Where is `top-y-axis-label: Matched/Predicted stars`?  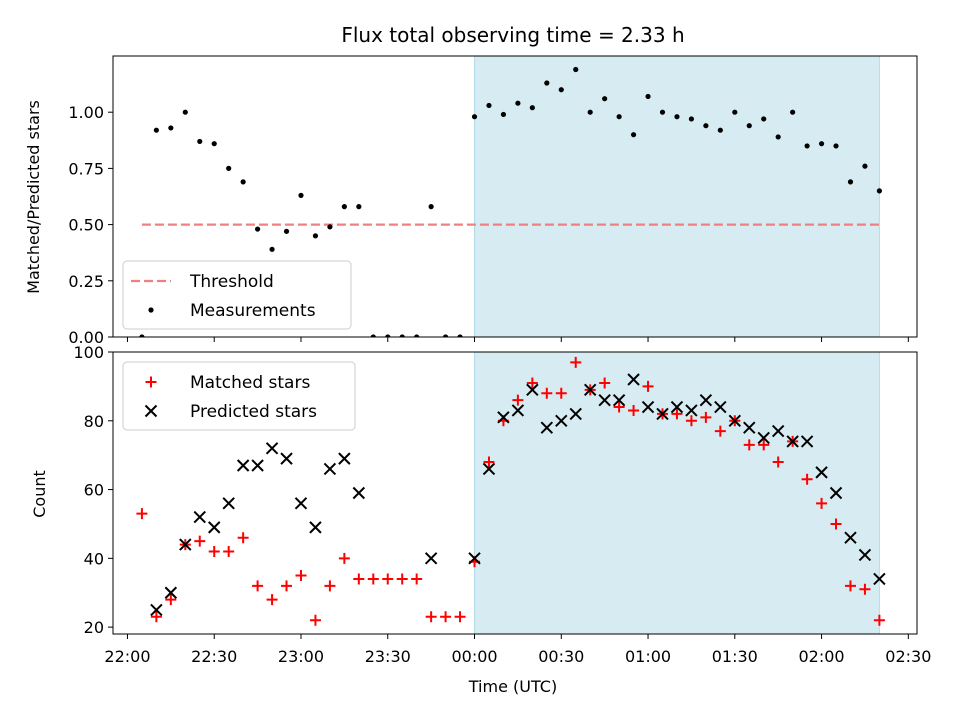 top-y-axis-label: Matched/Predicted stars is located at coordinates (33, 197).